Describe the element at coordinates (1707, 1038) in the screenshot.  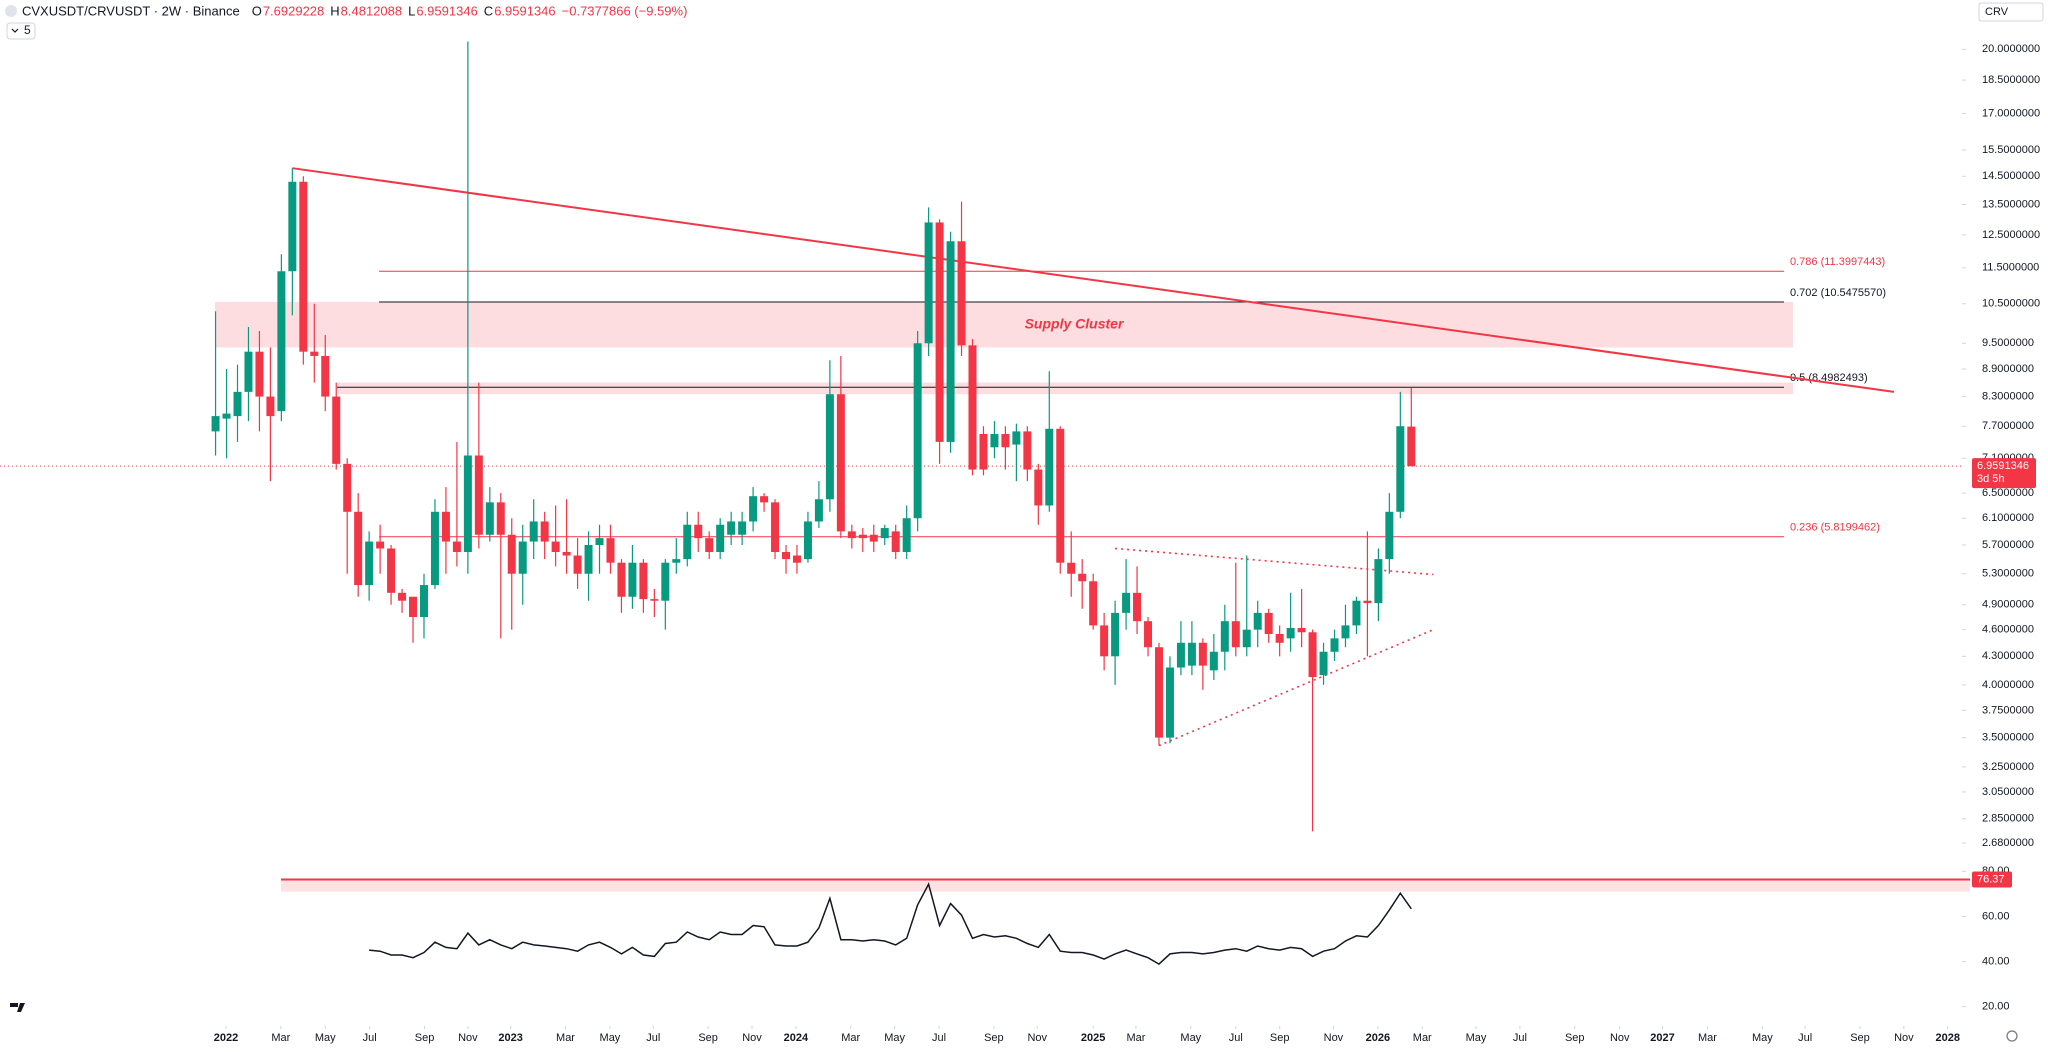
I see `x-tick-label: Mar` at that location.